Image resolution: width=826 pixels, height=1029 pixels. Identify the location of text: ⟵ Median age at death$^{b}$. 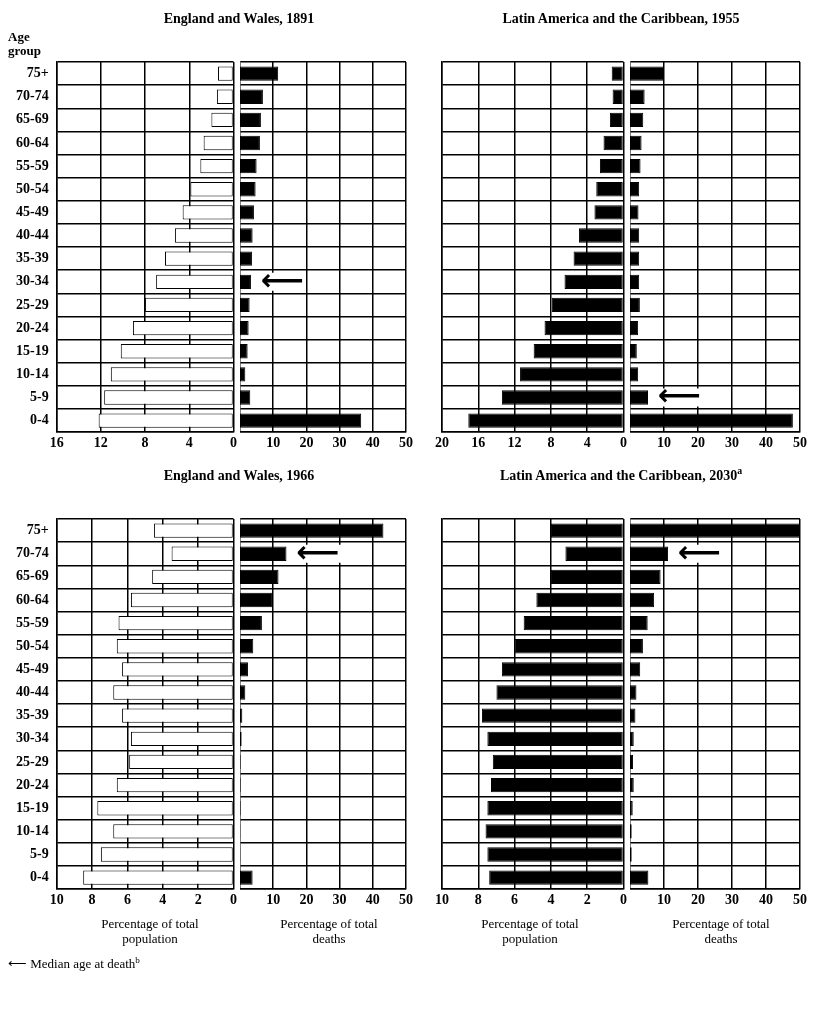
(74, 963).